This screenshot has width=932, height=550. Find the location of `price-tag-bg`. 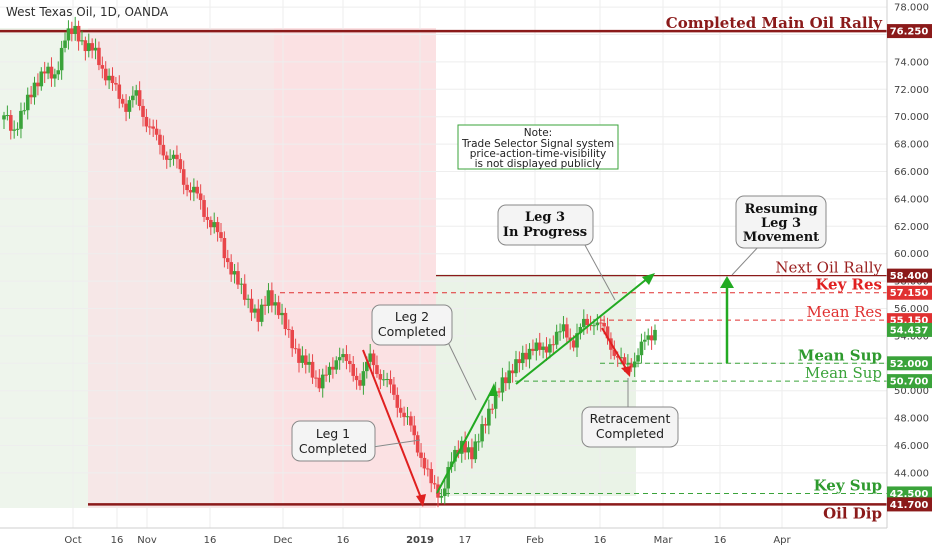

price-tag-bg is located at coordinates (909, 275).